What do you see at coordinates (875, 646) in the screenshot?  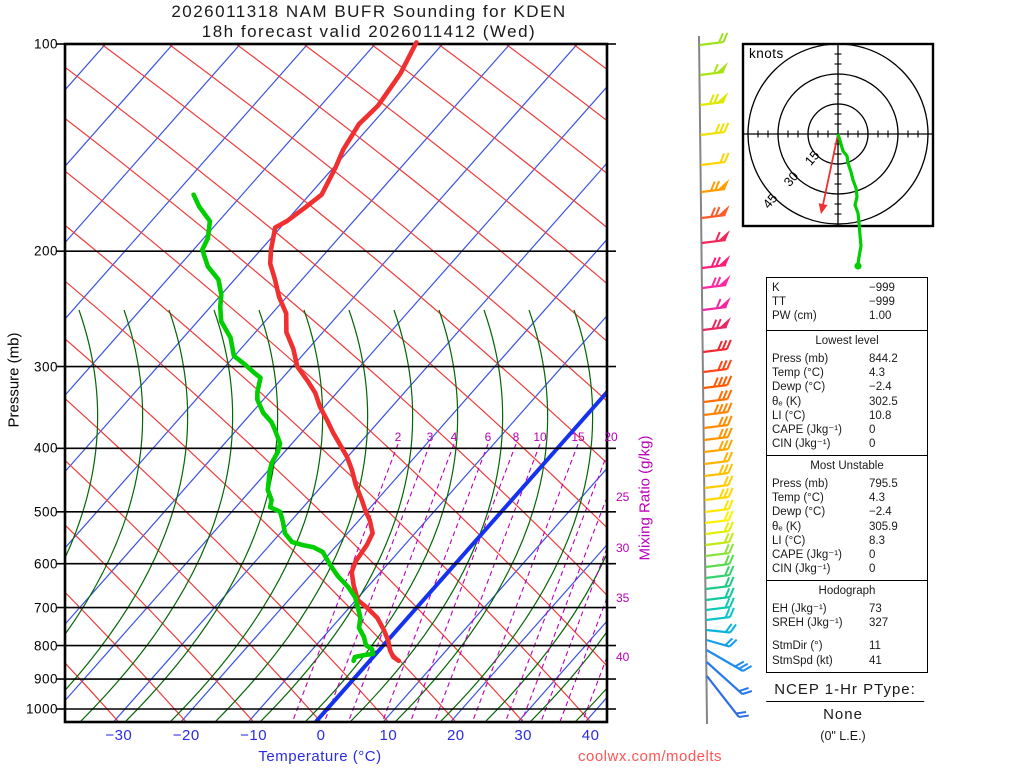 I see `panel-row-value: 11` at bounding box center [875, 646].